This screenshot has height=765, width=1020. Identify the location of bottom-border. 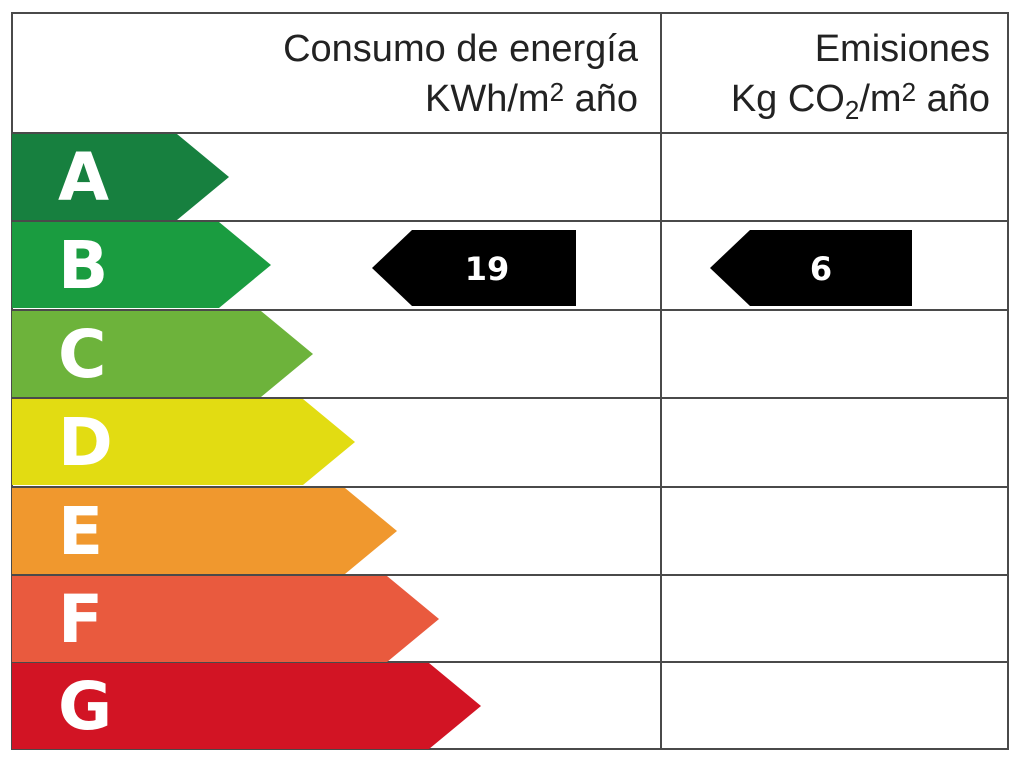
(510, 749).